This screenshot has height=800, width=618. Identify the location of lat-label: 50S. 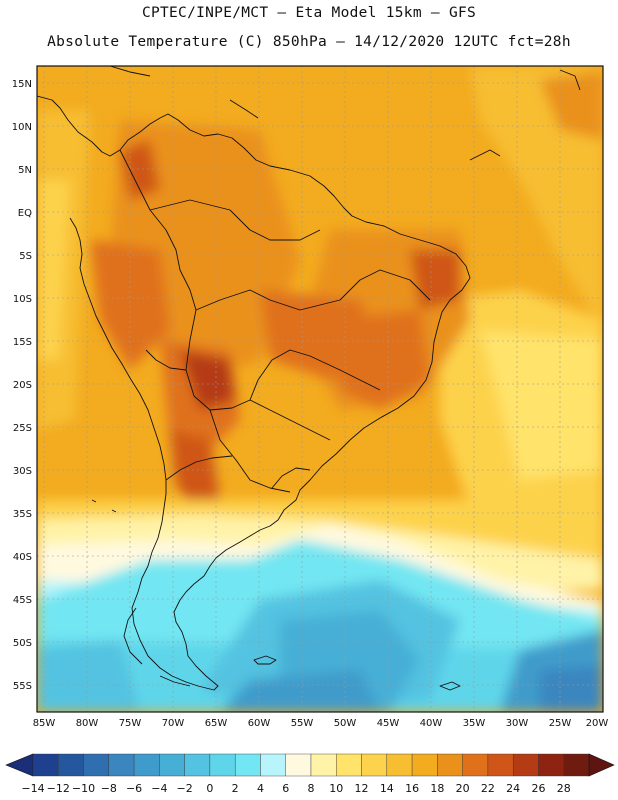
(22, 643).